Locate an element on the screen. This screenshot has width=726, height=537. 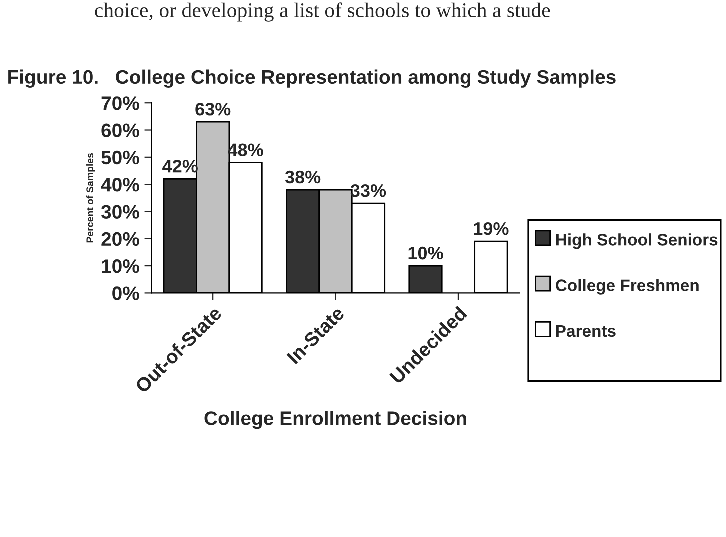
x-axis-title: College Enrollment Decision is located at coordinates (335, 420).